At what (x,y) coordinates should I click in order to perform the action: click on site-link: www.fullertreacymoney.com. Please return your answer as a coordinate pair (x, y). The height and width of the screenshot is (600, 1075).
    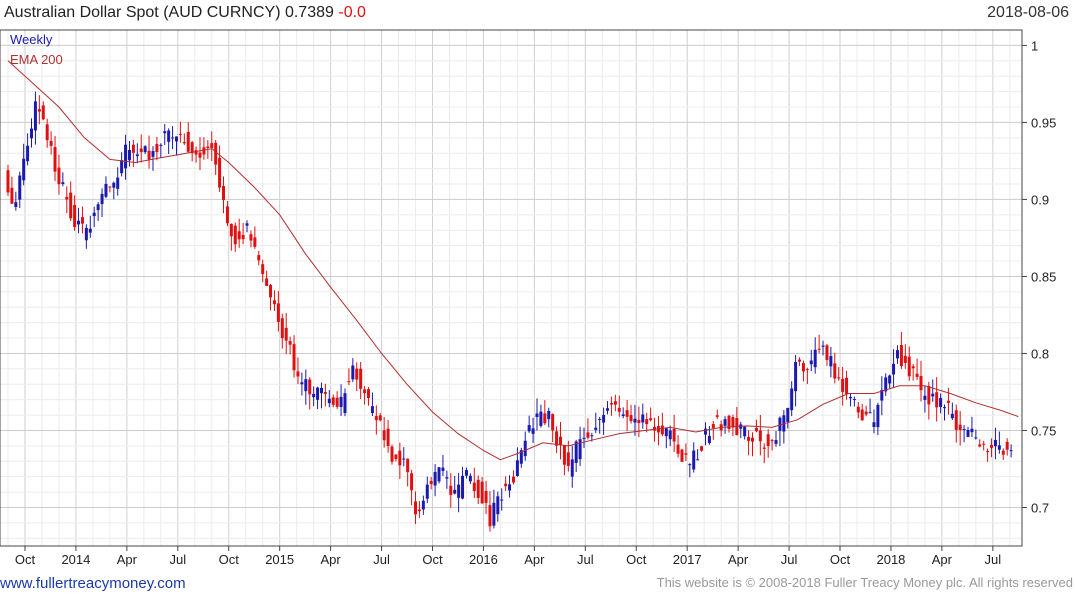
    Looking at the image, I should click on (93, 583).